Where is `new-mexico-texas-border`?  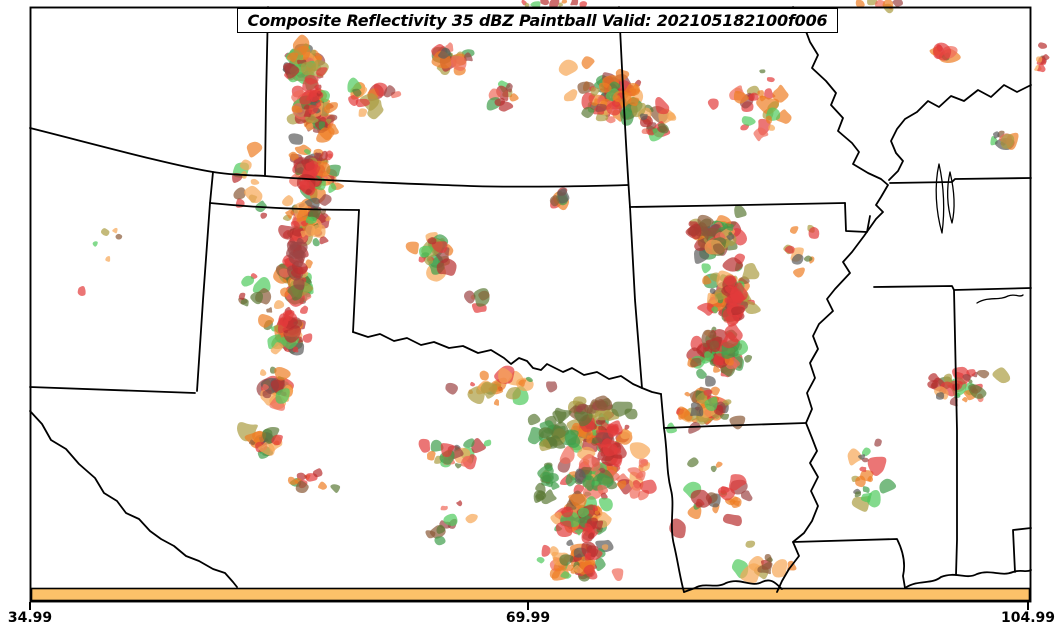 new-mexico-texas-border is located at coordinates (203, 297).